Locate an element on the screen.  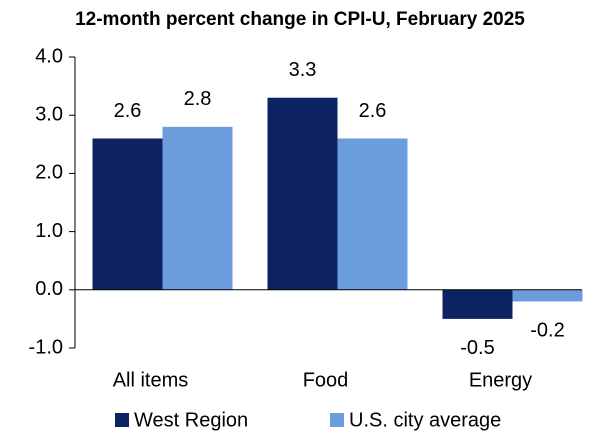
y-tick-label: 4.0 is located at coordinates (49, 56).